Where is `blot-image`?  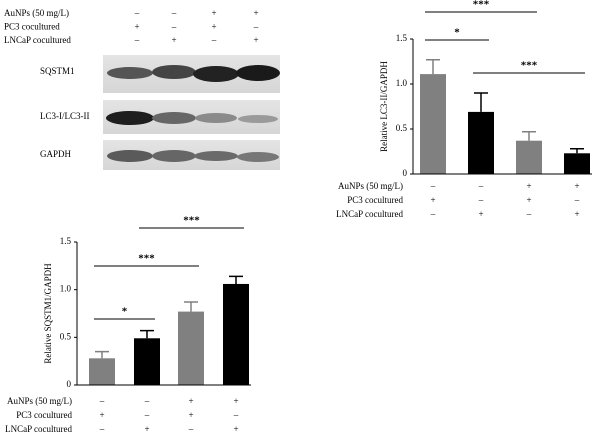
blot-image is located at coordinates (191, 112).